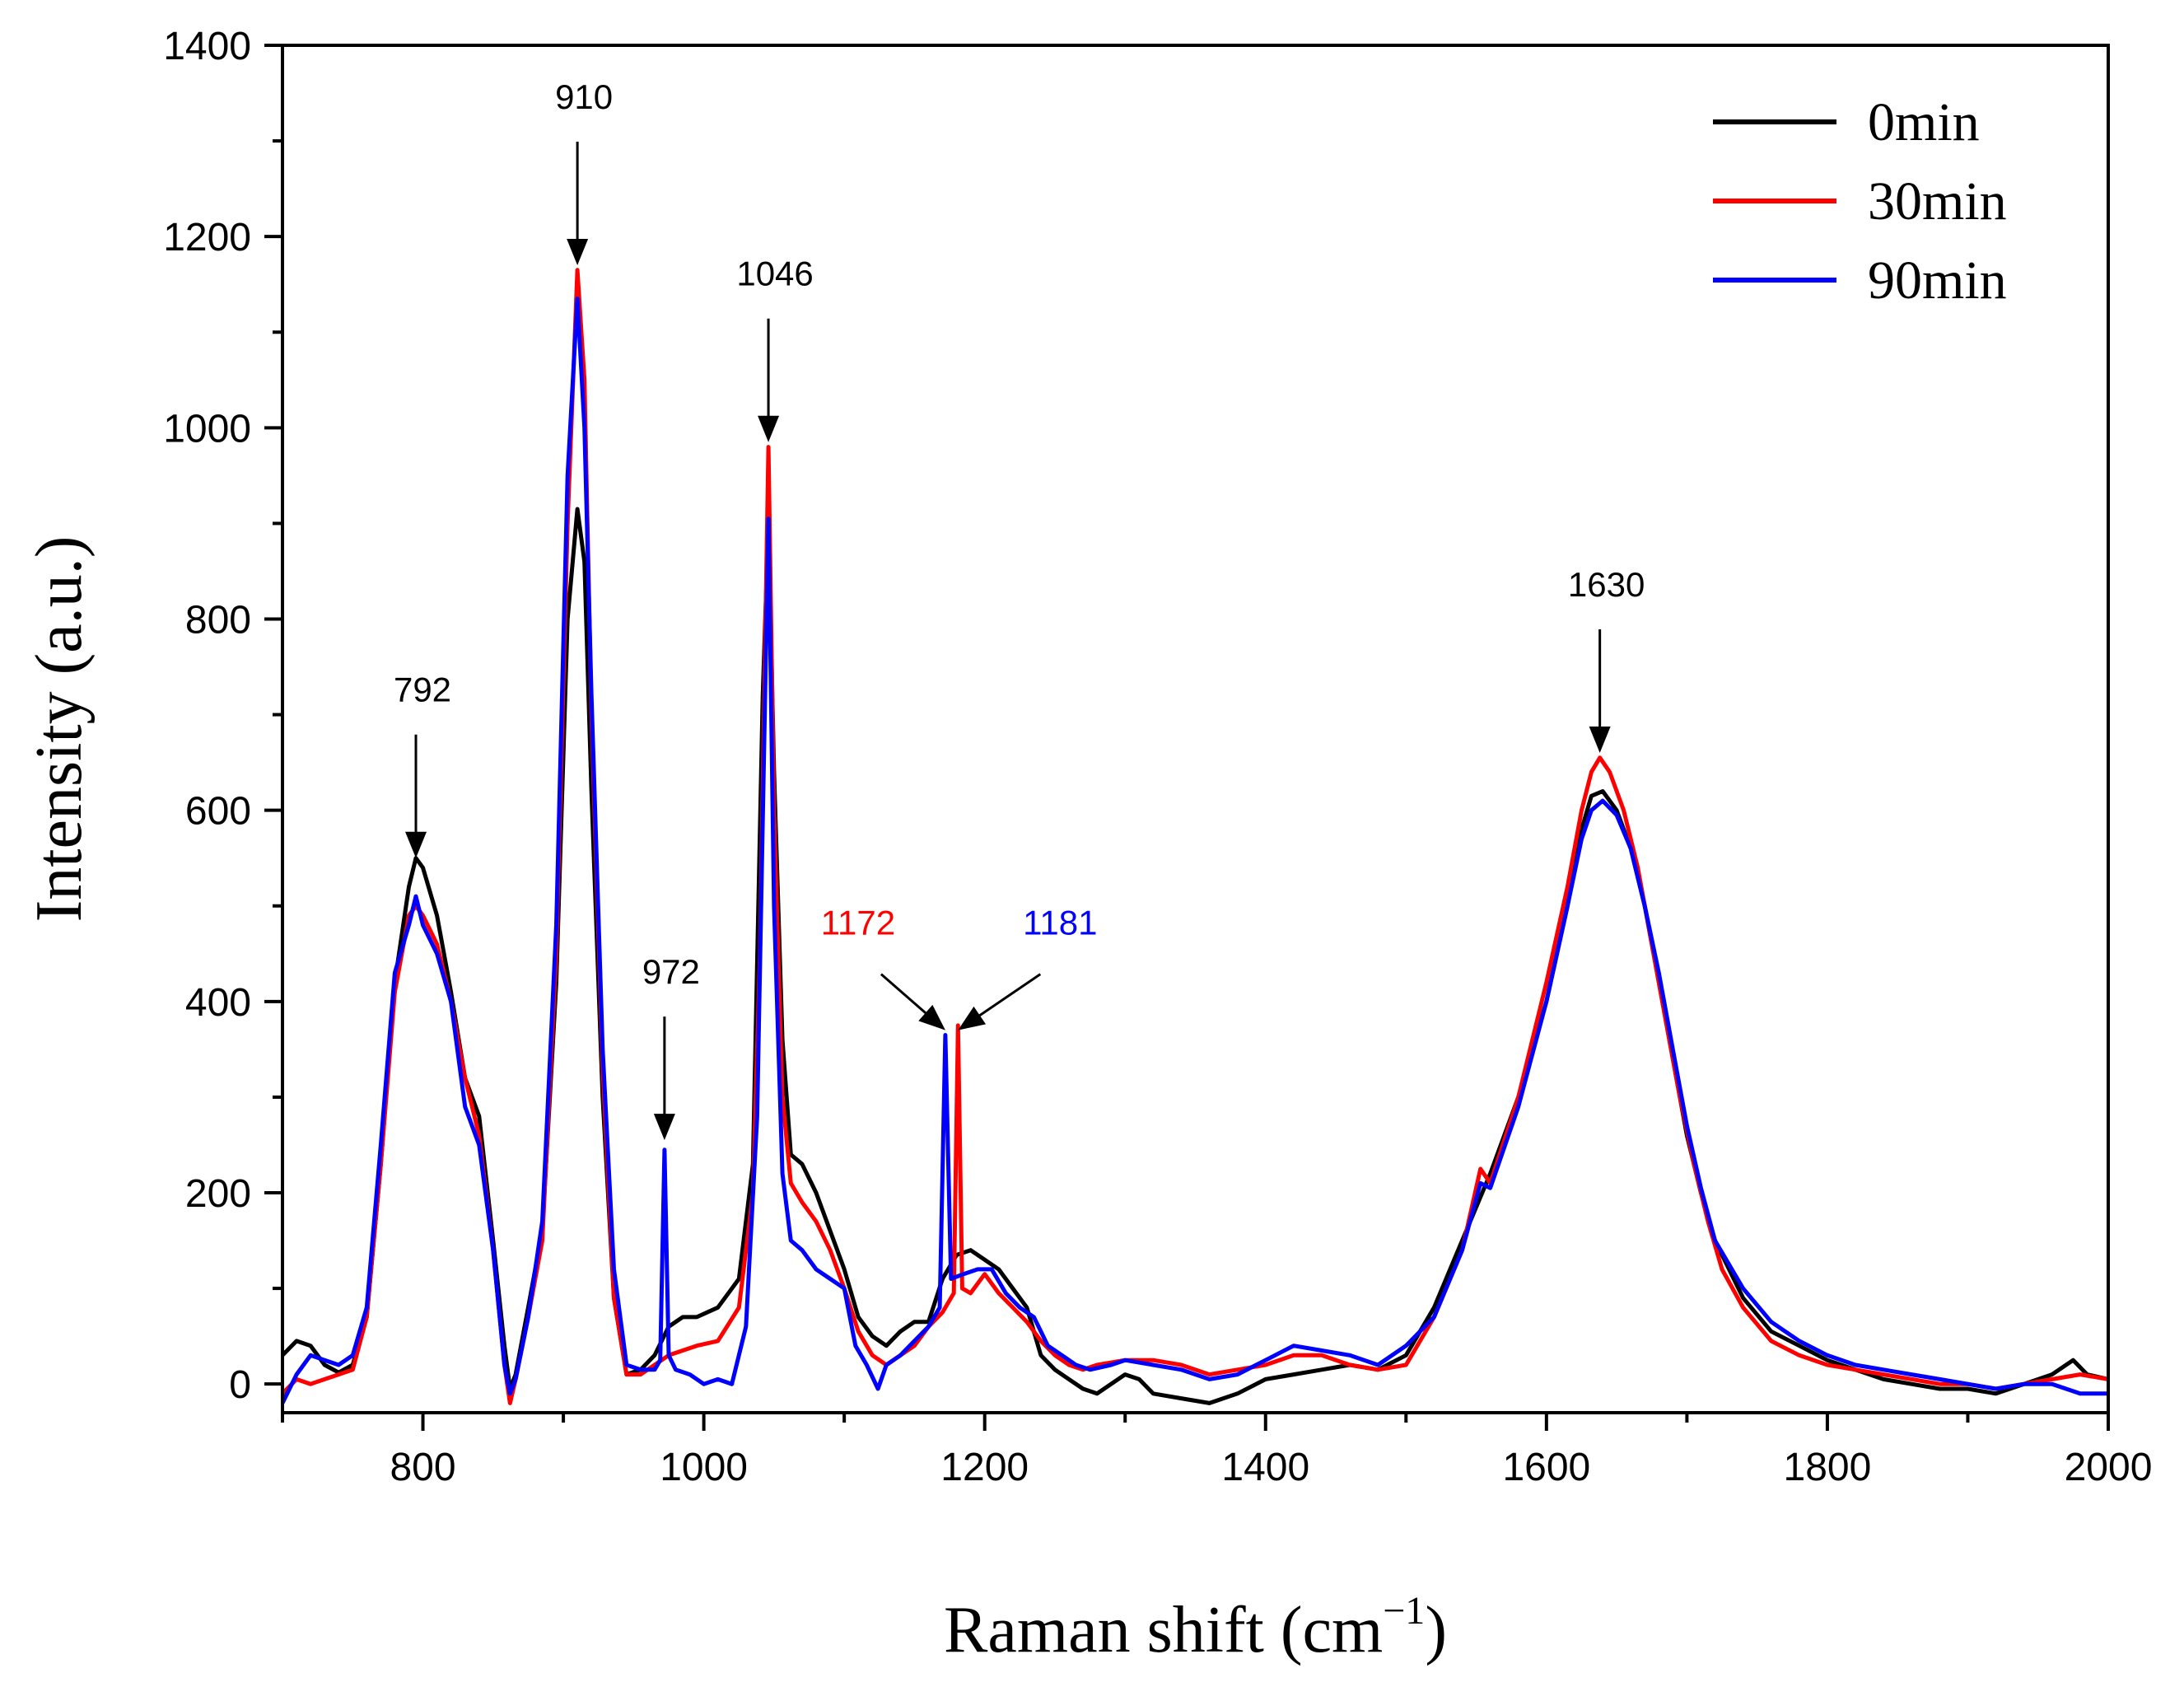 The image size is (2184, 1687). Describe the element at coordinates (671, 971) in the screenshot. I see `annotation-label-972: 972` at that location.